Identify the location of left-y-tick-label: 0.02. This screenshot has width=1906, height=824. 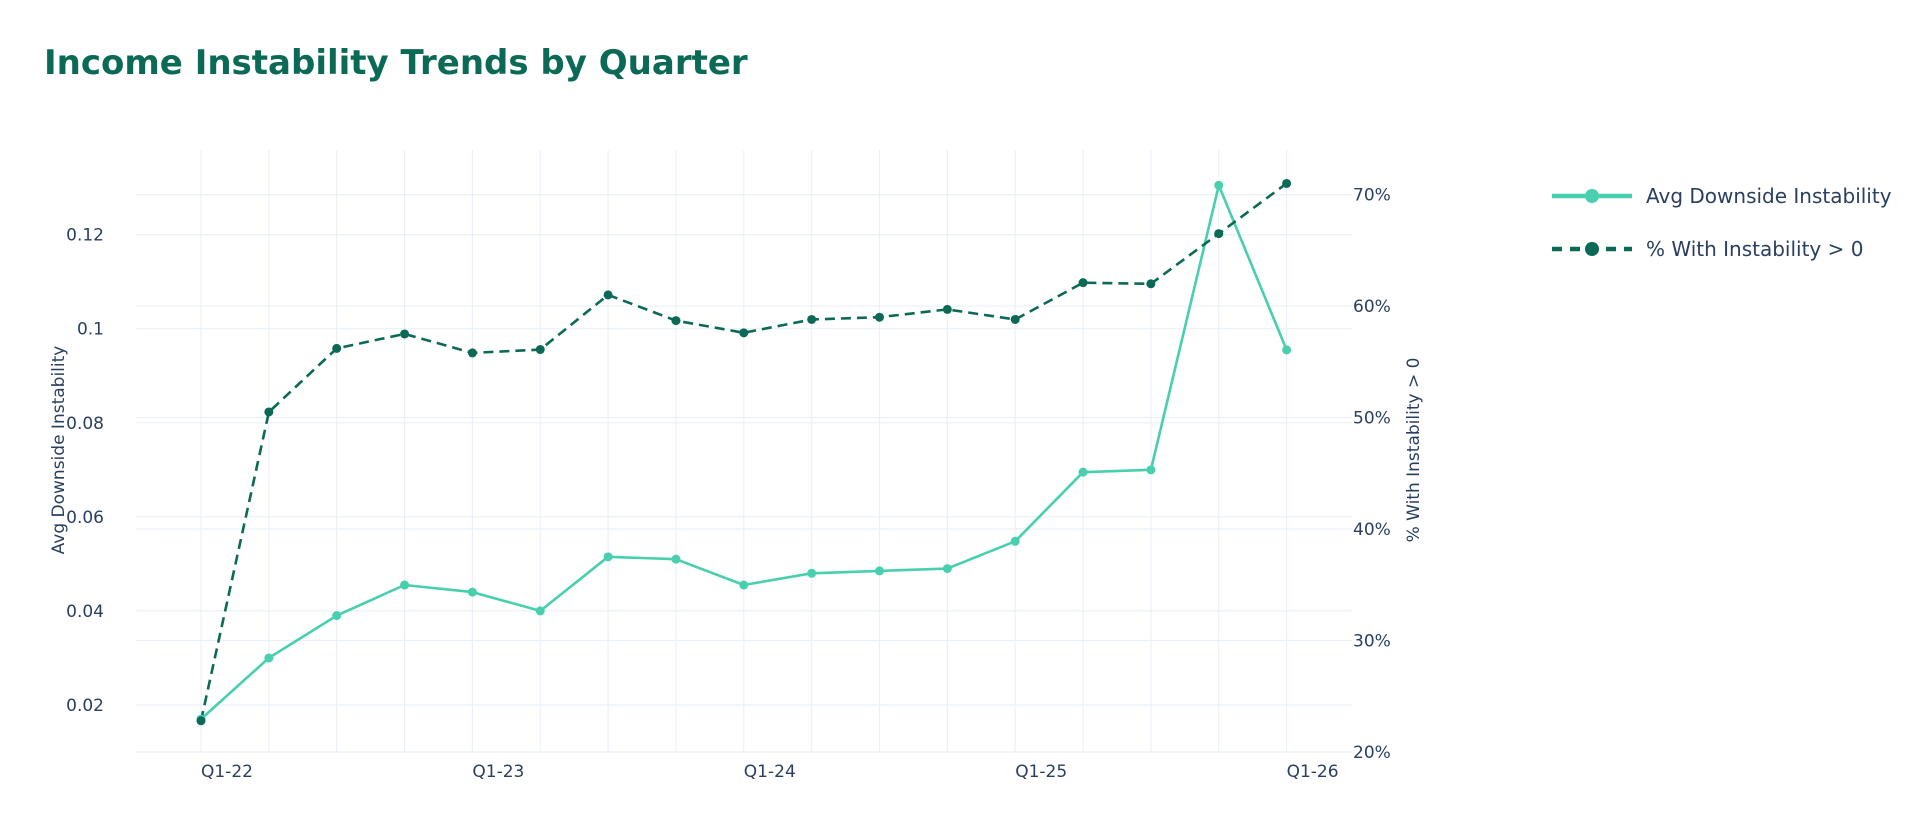
(85, 706).